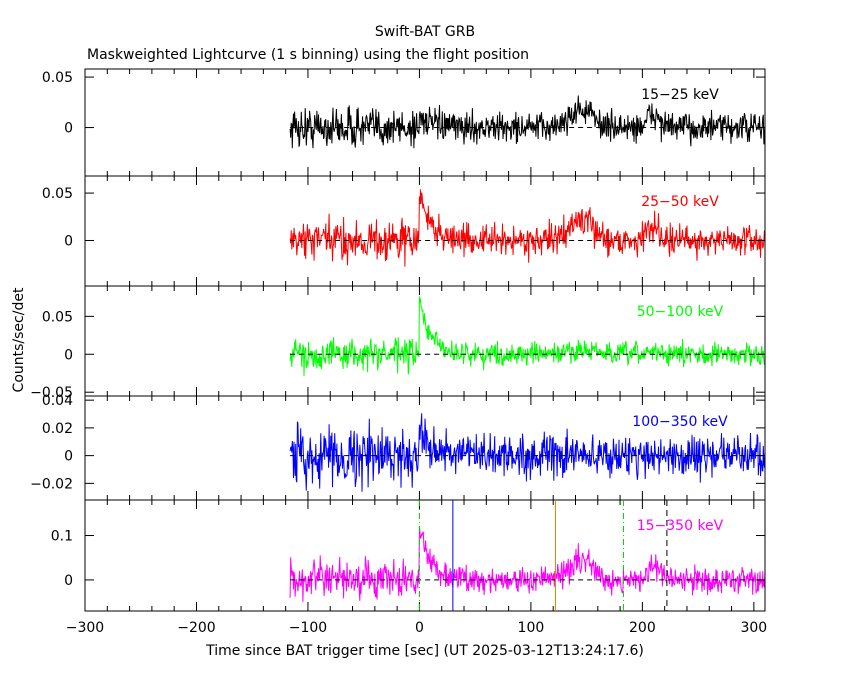 This screenshot has width=850, height=684. Describe the element at coordinates (308, 628) in the screenshot. I see `x-tick-label: −100` at that location.